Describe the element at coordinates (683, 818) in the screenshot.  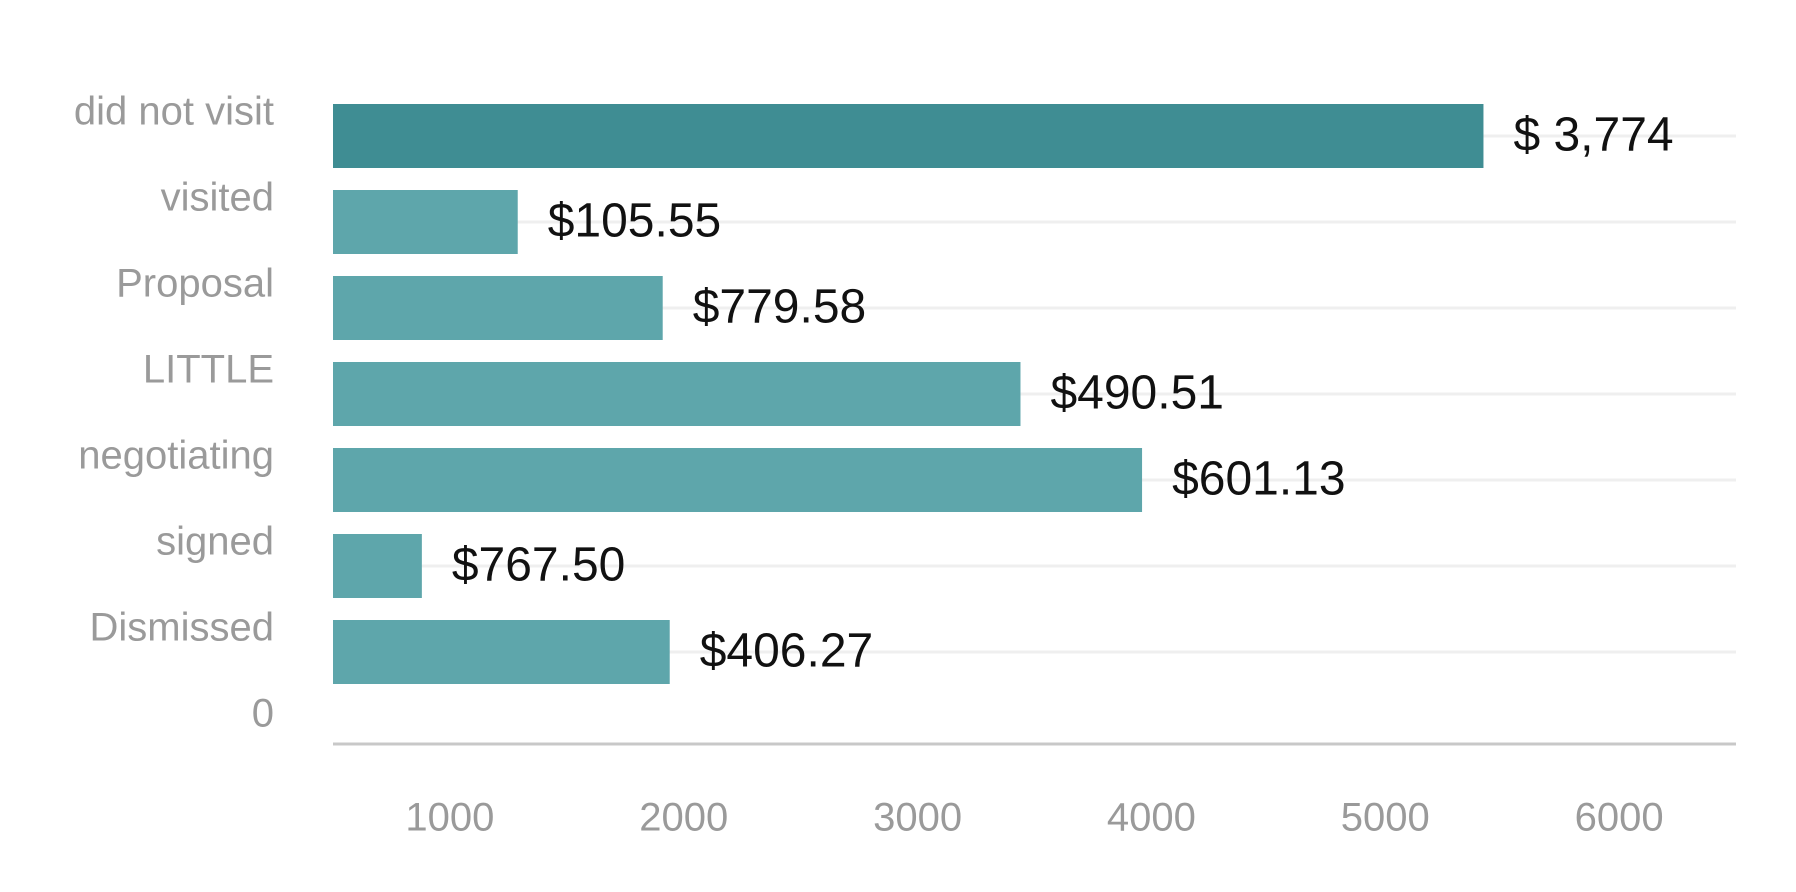
I see `x-tick-label-2000: 2000` at that location.